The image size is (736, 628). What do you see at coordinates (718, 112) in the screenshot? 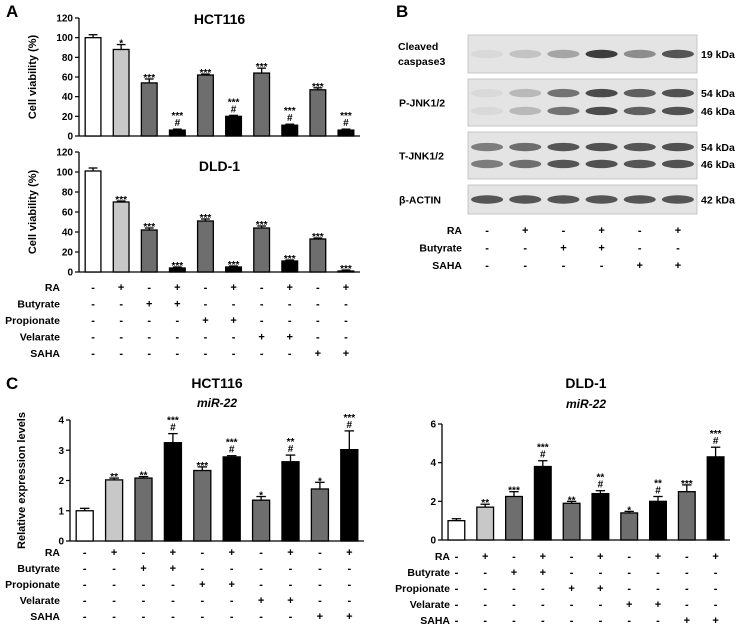
I see `molecular-weight-label: 46 kDa` at bounding box center [718, 112].